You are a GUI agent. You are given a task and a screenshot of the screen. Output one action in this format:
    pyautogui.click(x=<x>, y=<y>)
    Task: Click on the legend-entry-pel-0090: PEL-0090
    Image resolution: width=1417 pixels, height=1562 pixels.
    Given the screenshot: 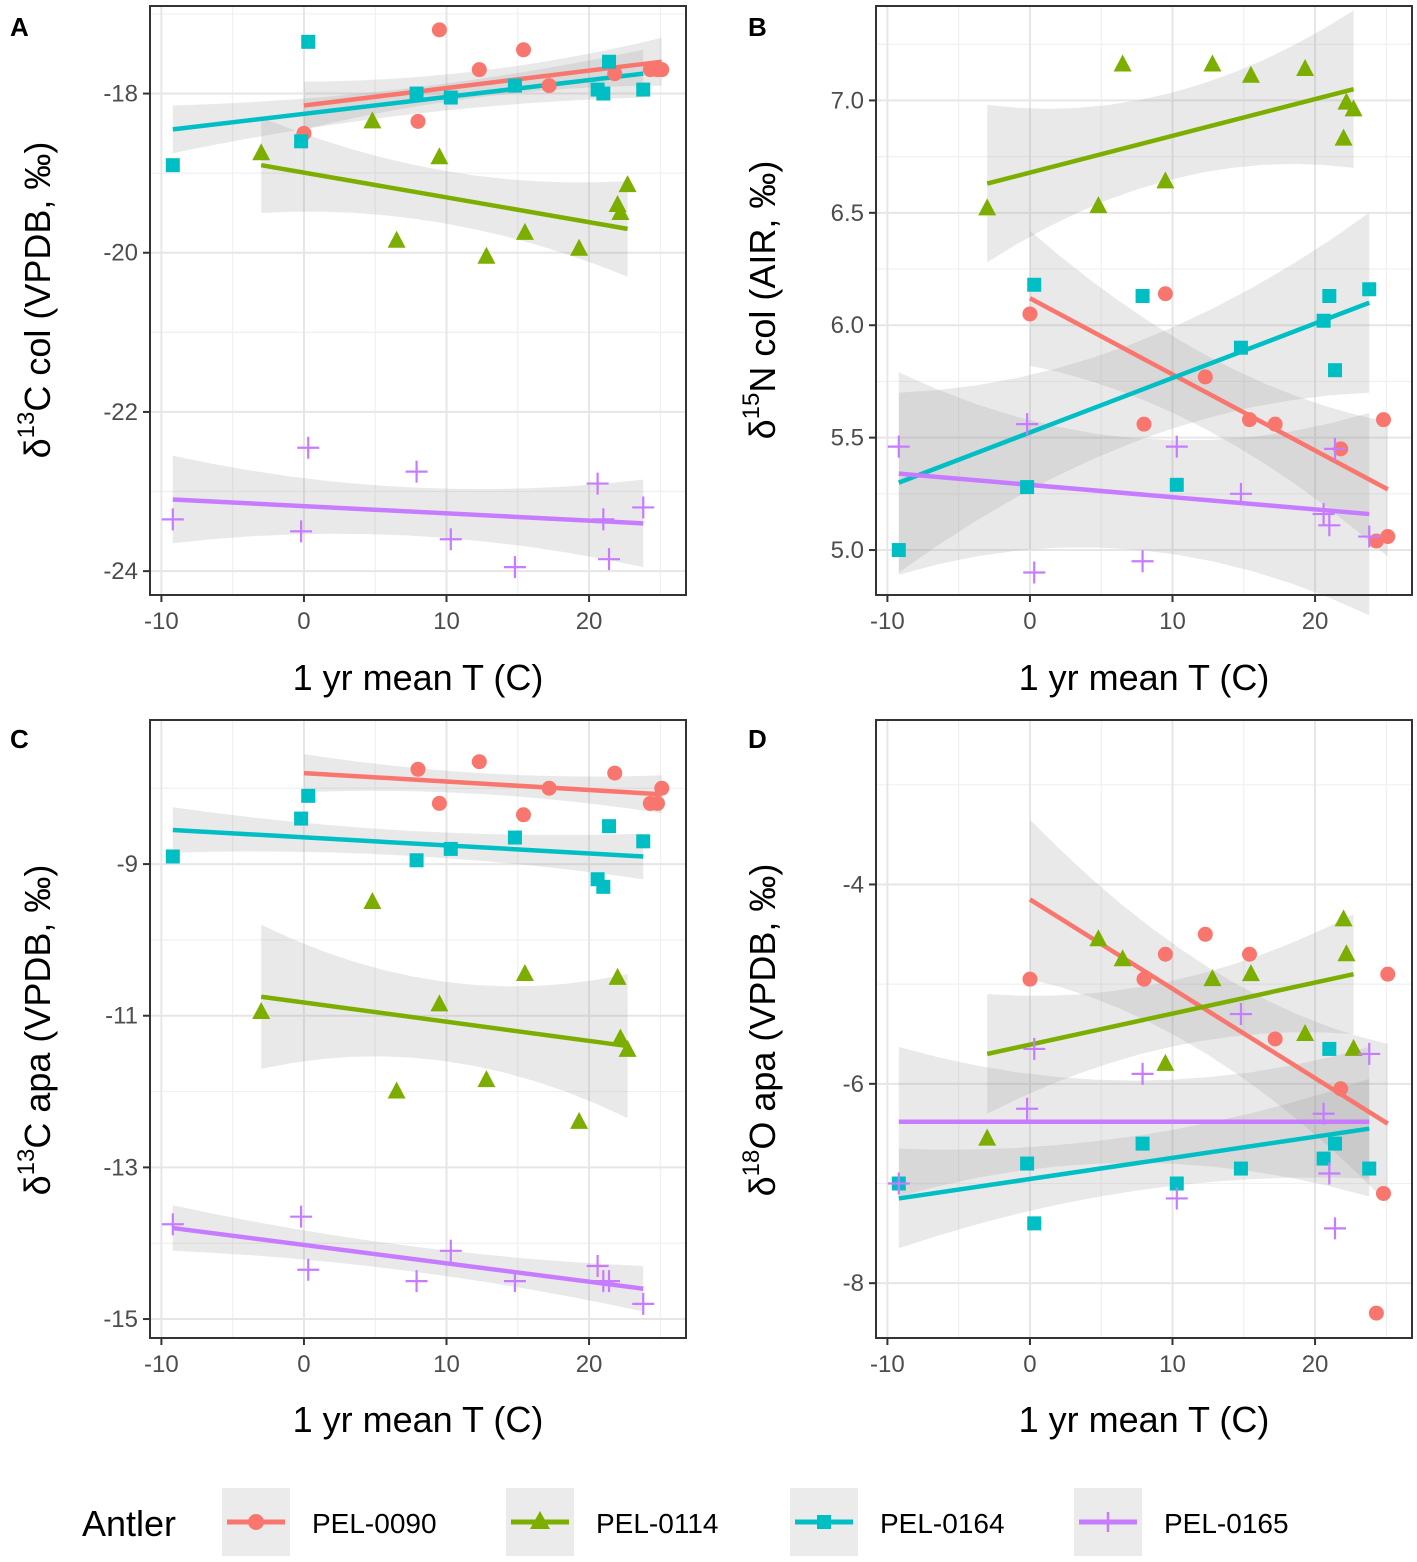 What is the action you would take?
    pyautogui.click(x=329, y=1522)
    